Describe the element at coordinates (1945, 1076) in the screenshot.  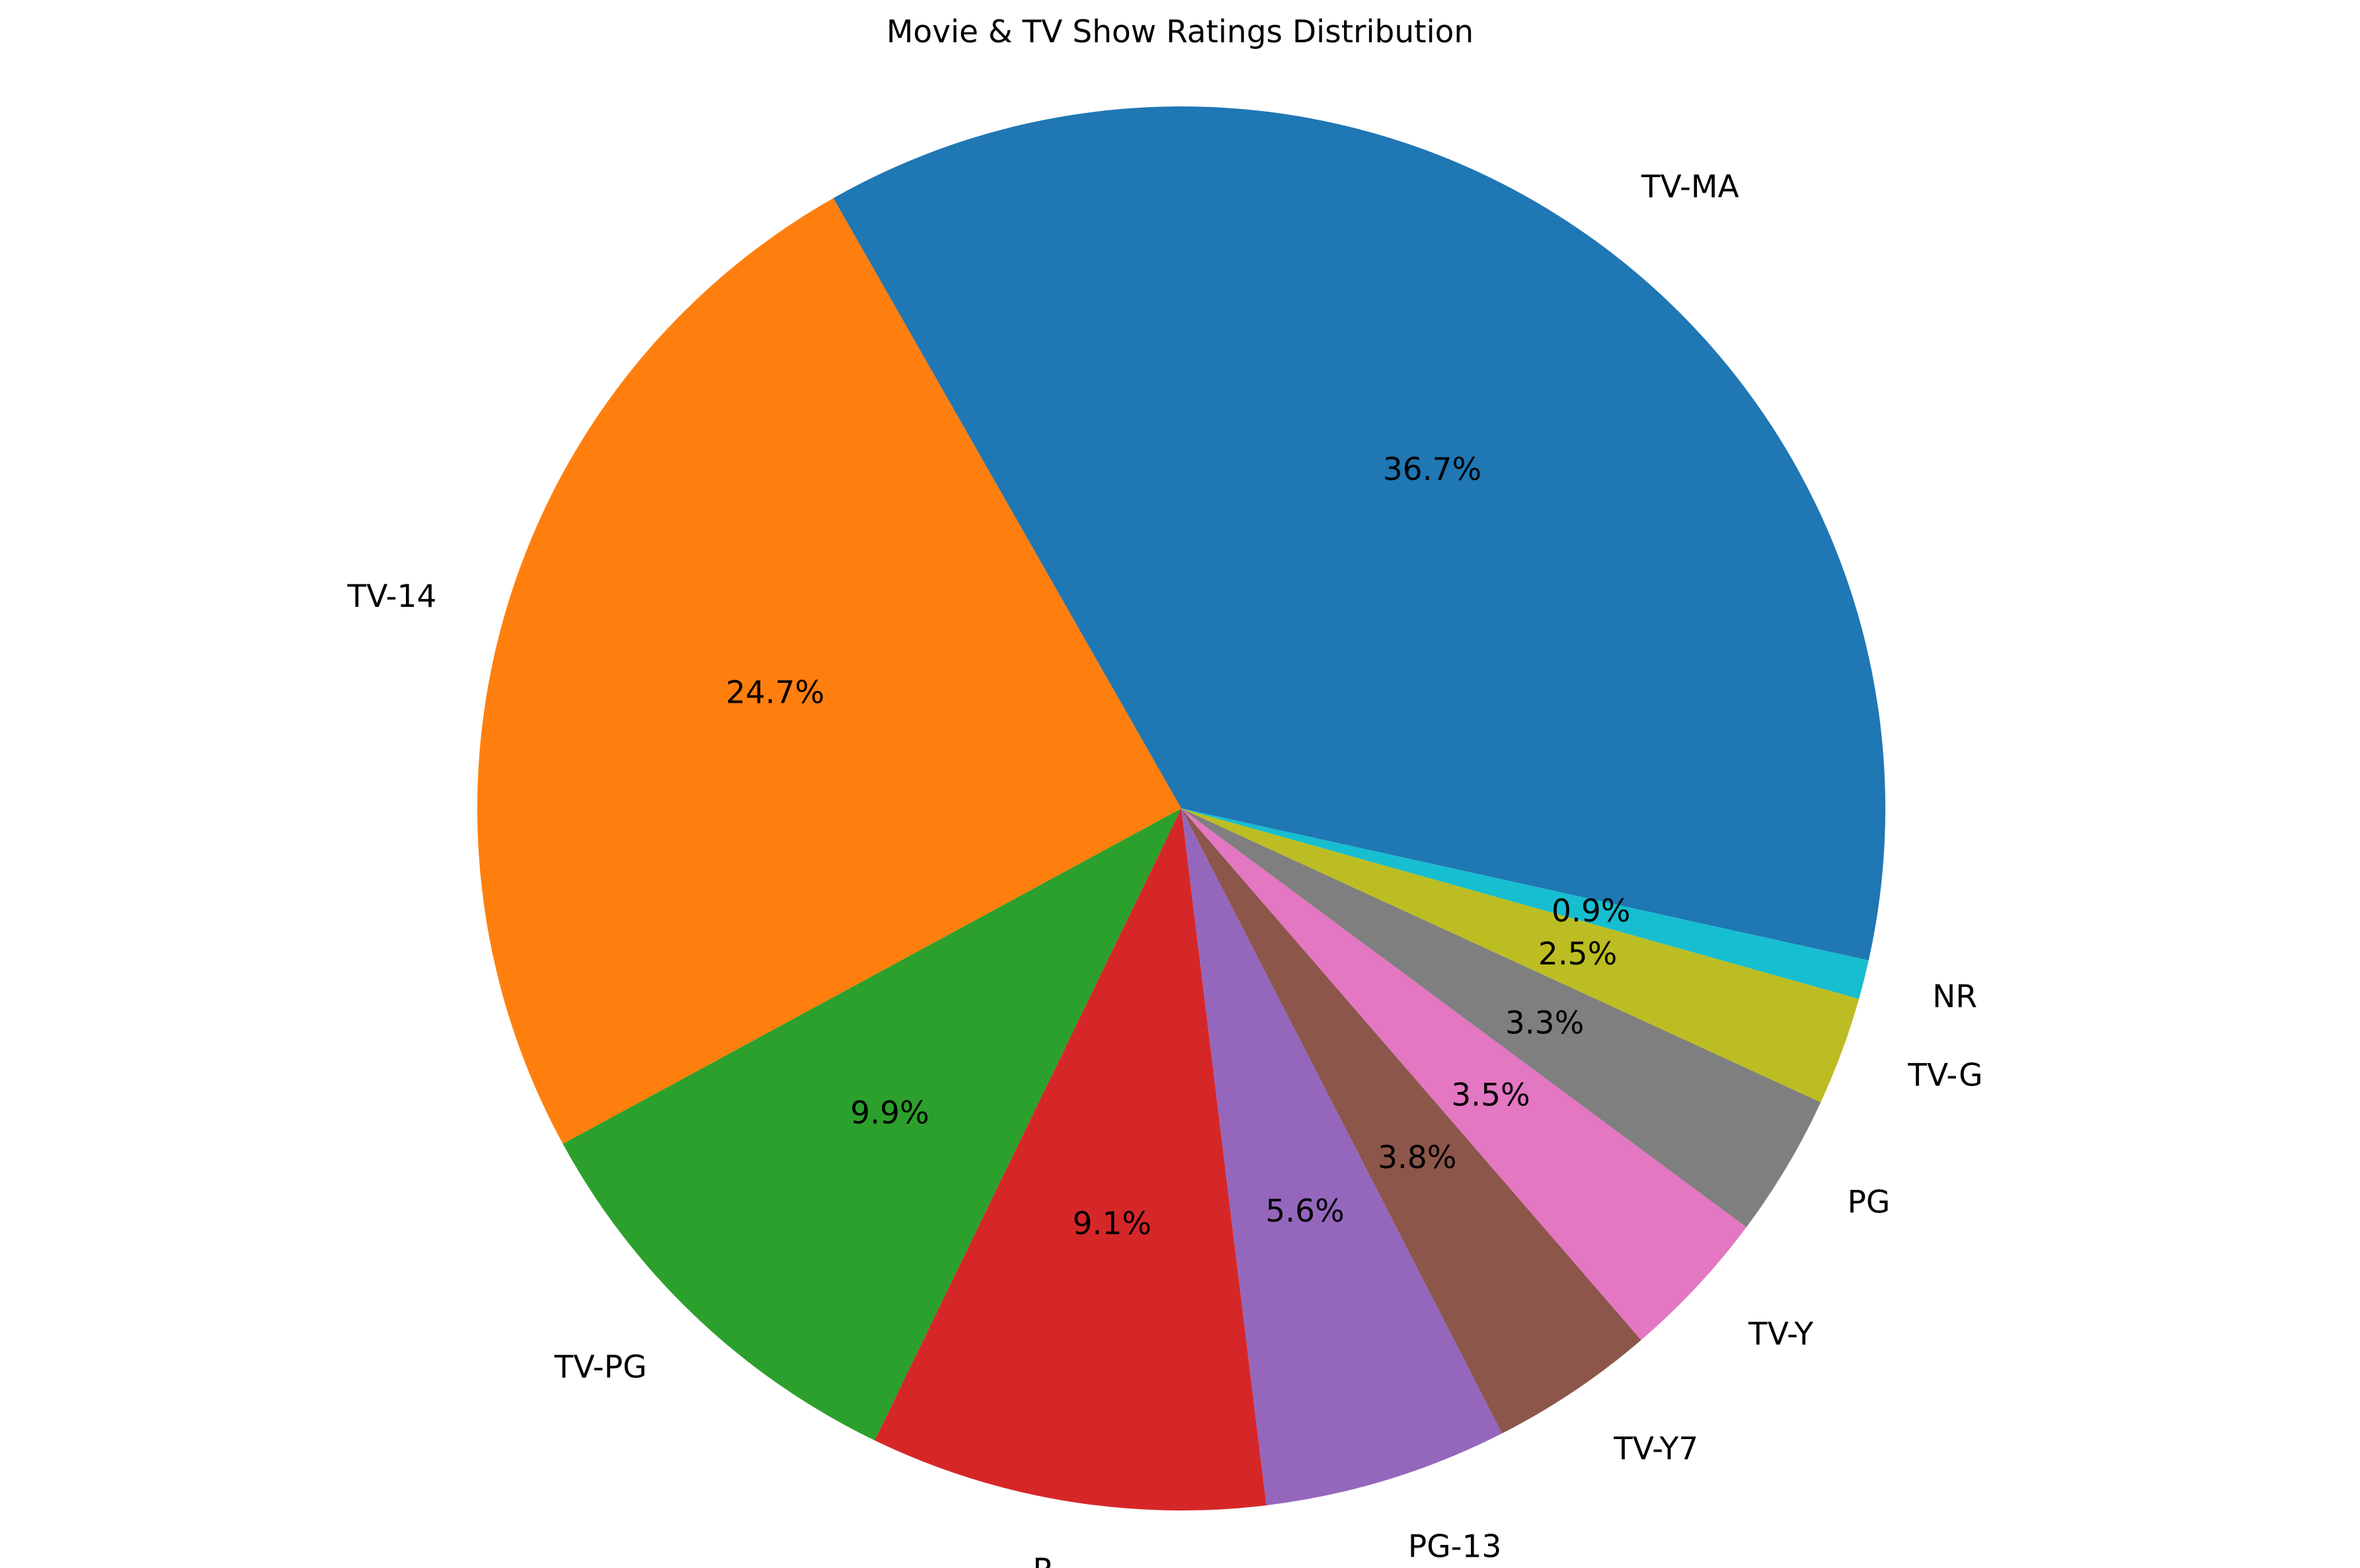
I see `slice-label: TV-G` at that location.